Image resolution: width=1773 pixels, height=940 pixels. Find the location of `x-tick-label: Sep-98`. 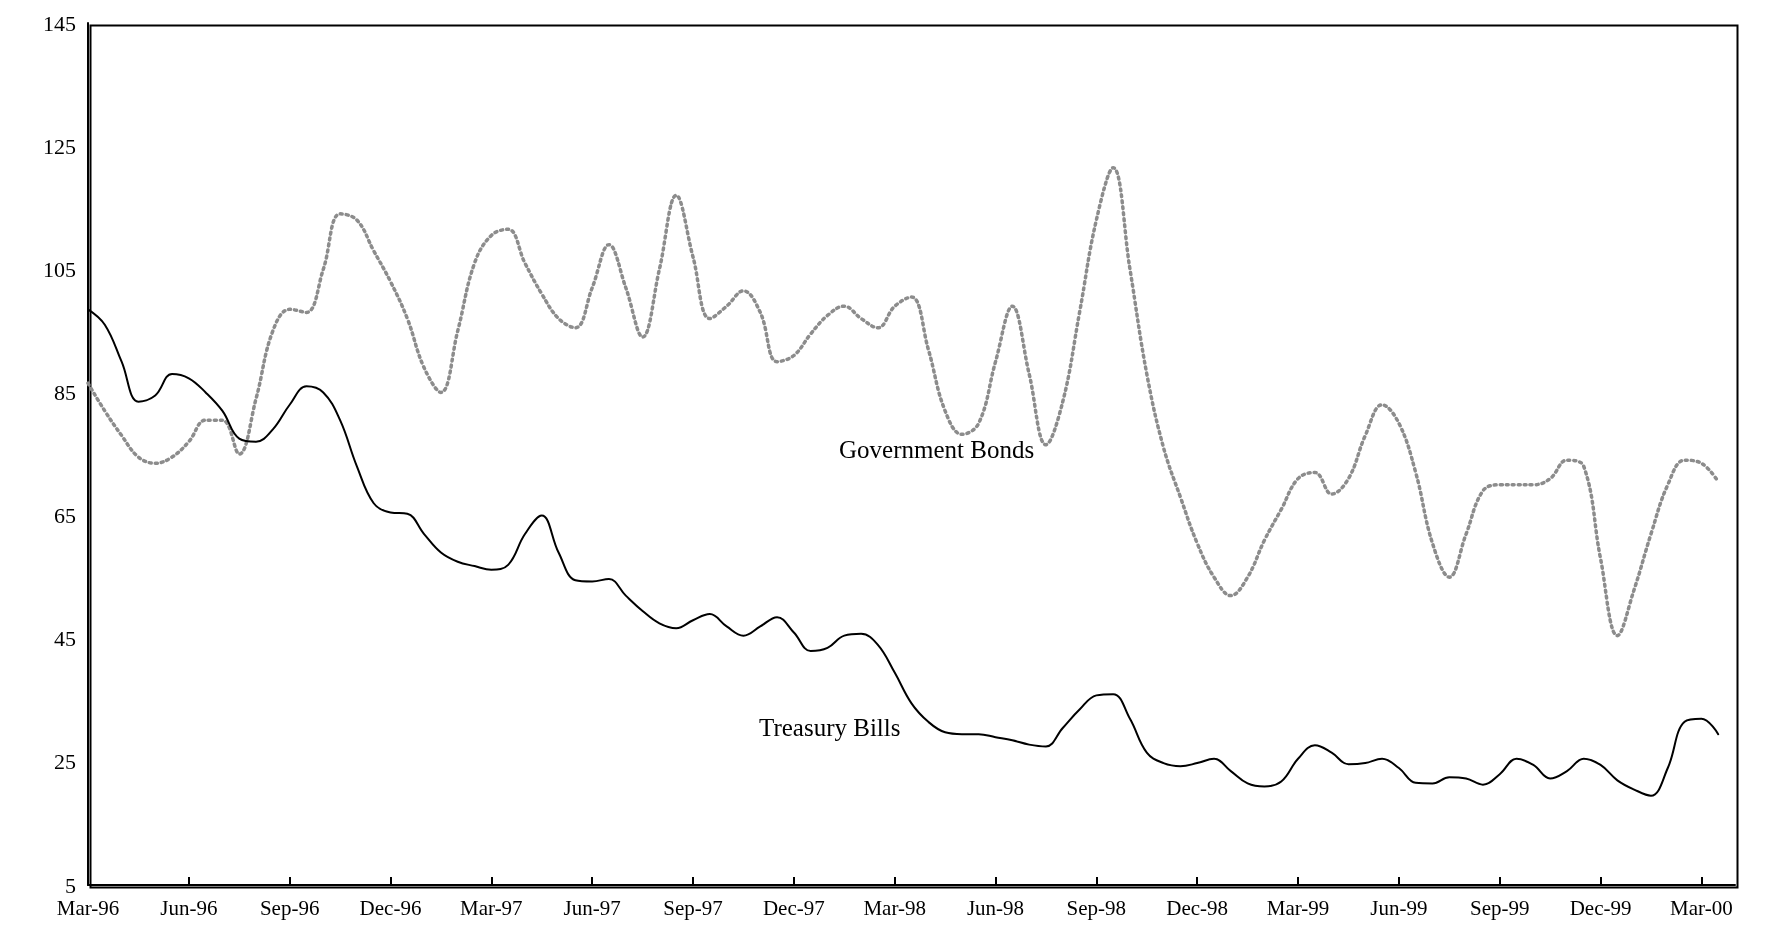

x-tick-label: Sep-98 is located at coordinates (1096, 907).